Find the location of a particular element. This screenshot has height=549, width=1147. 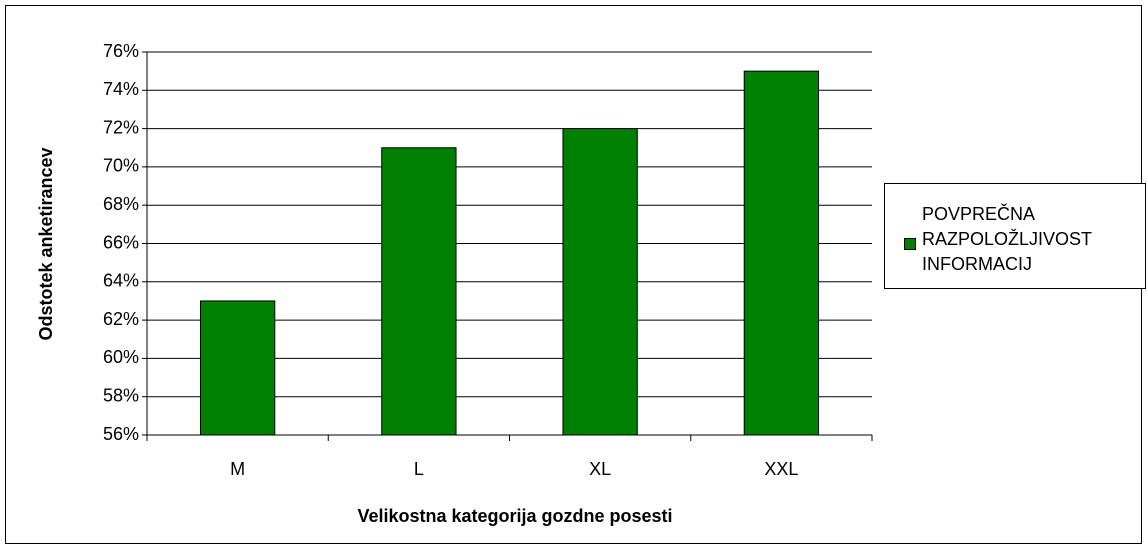

y-tick-label: 72% is located at coordinates (121, 127).